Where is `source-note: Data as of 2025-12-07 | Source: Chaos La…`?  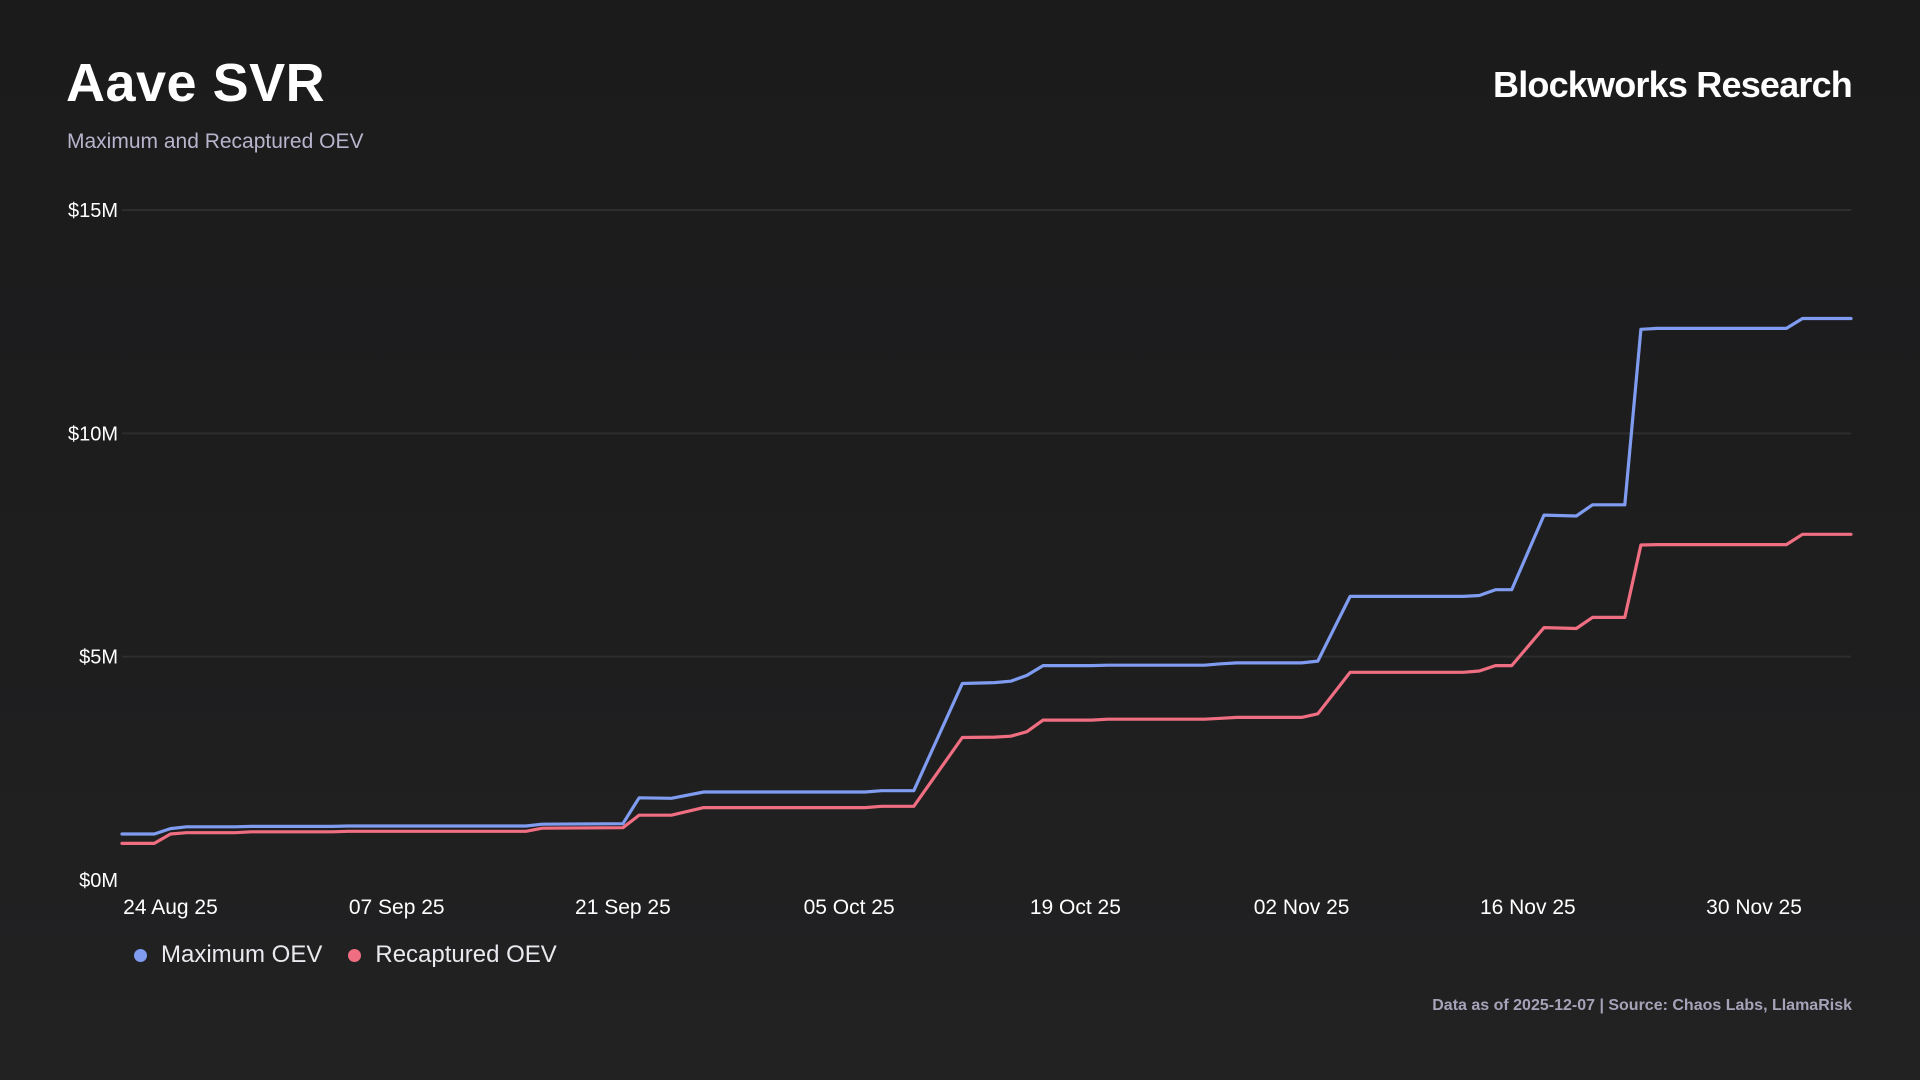 source-note: Data as of 2025-12-07 | Source: Chaos La… is located at coordinates (1642, 1005).